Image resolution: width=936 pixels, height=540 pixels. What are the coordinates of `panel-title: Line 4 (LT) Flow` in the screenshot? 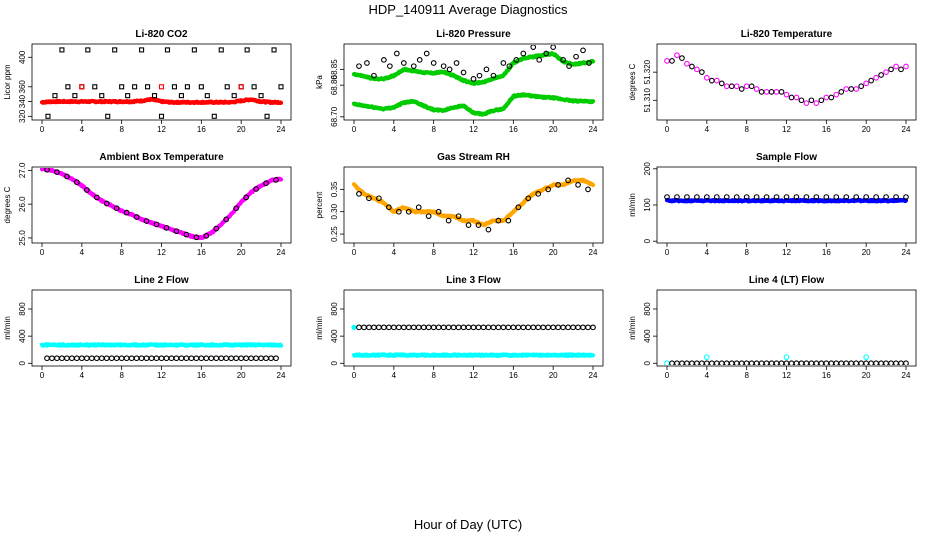 It's located at (787, 280).